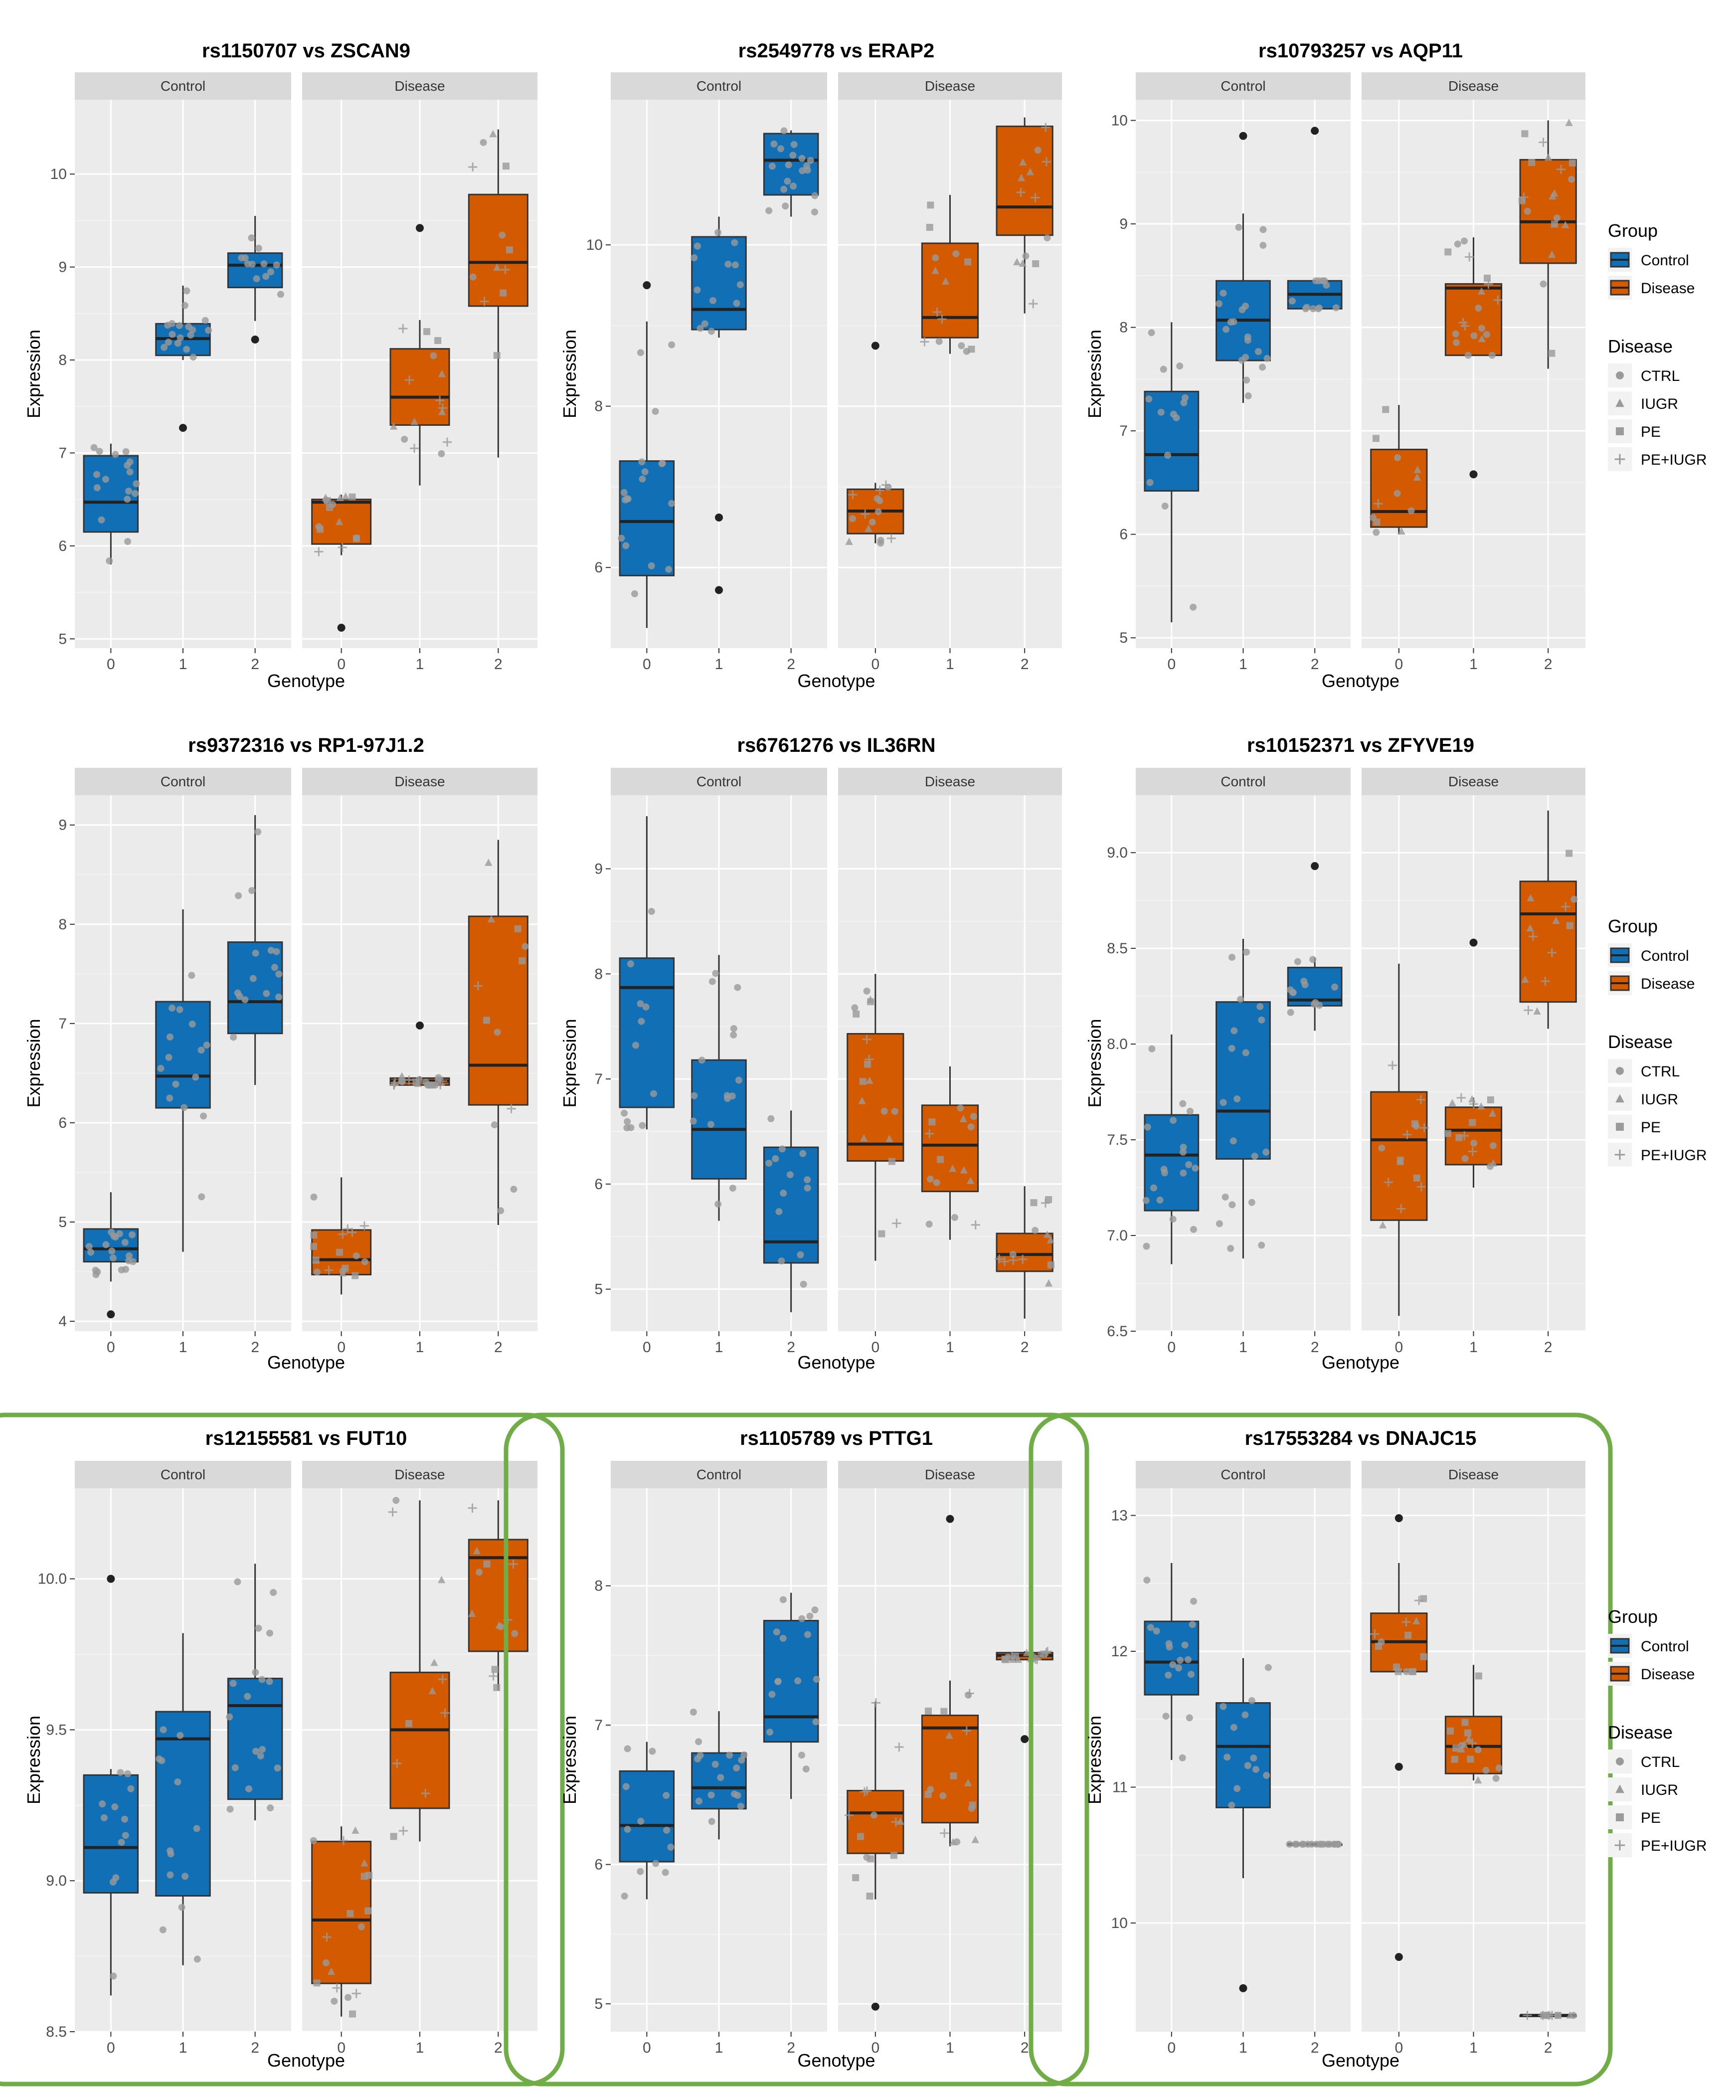 The height and width of the screenshot is (2100, 1736). I want to click on legend-disease-label: PE+IUGR, so click(1674, 1156).